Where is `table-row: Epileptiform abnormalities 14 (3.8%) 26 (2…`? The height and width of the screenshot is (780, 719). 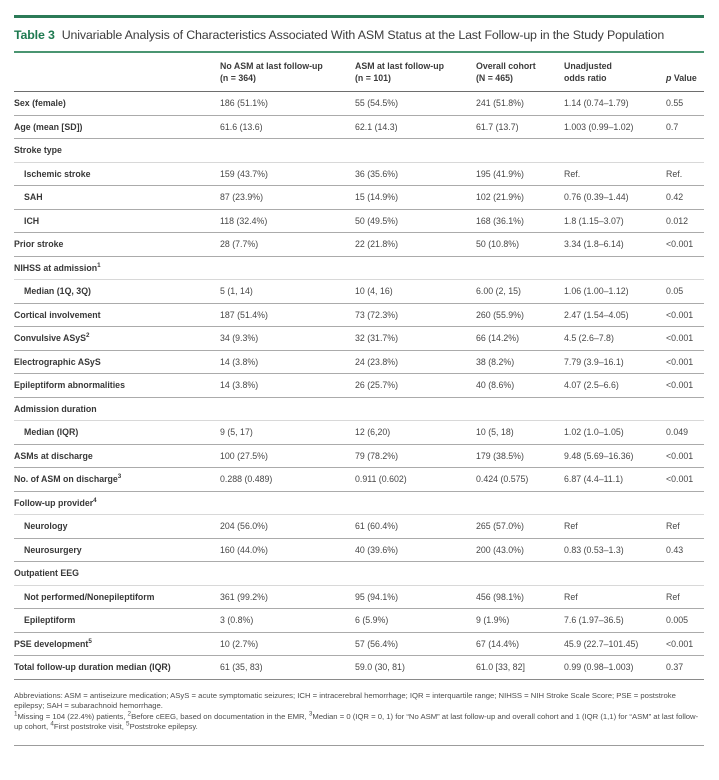
table-row: Epileptiform abnormalities 14 (3.8%) 26 (2… is located at coordinates (359, 385).